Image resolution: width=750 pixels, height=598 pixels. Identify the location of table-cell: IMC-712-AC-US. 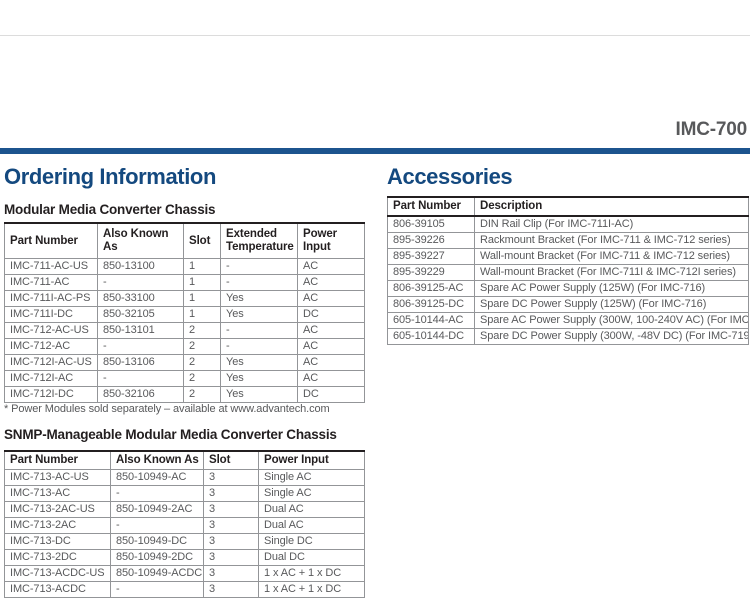
(51, 330).